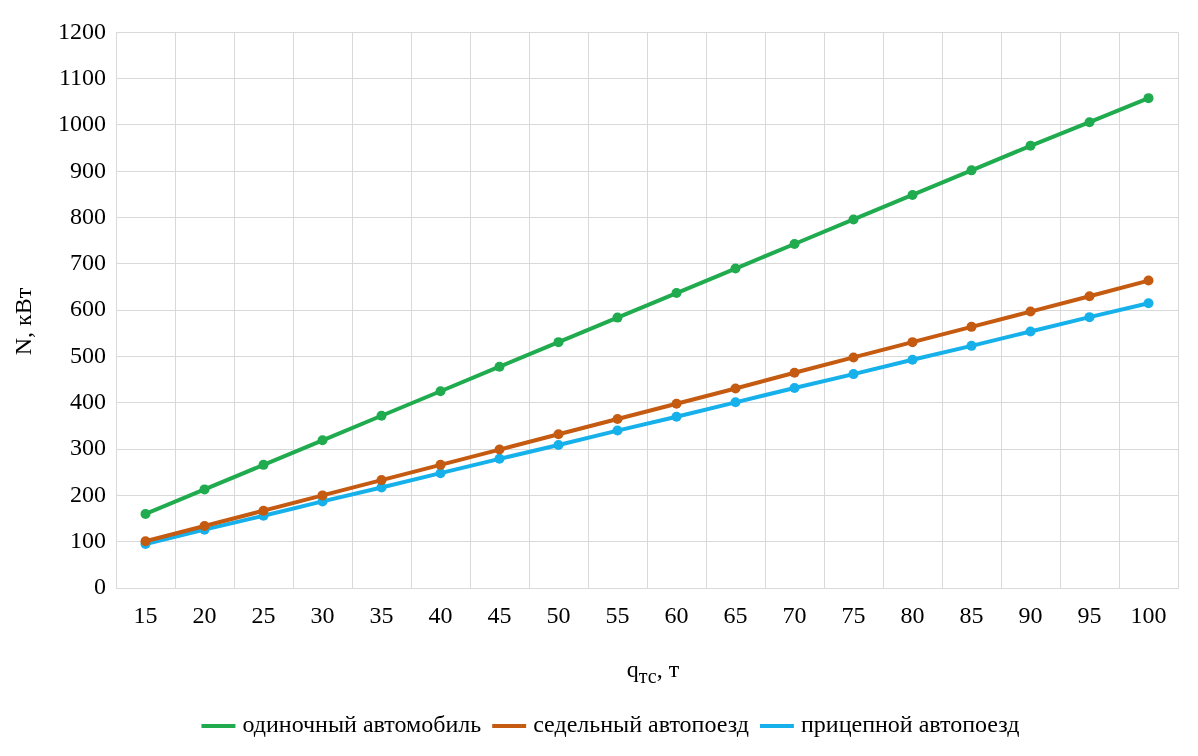 Image resolution: width=1198 pixels, height=756 pixels. What do you see at coordinates (88, 354) in the screenshot?
I see `y-tick-label: 500` at bounding box center [88, 354].